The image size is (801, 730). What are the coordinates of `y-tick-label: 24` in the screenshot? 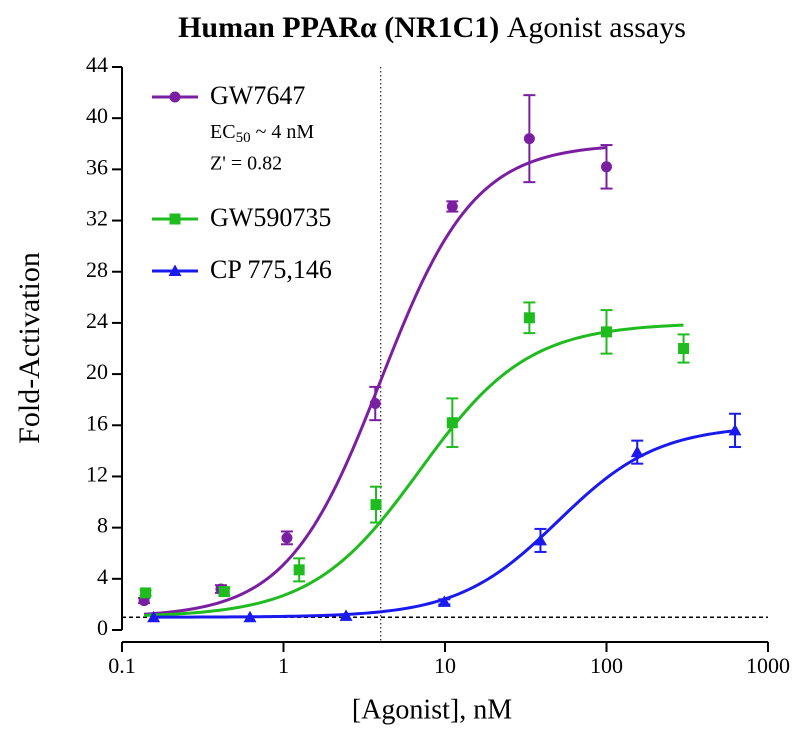 It's located at (97, 320).